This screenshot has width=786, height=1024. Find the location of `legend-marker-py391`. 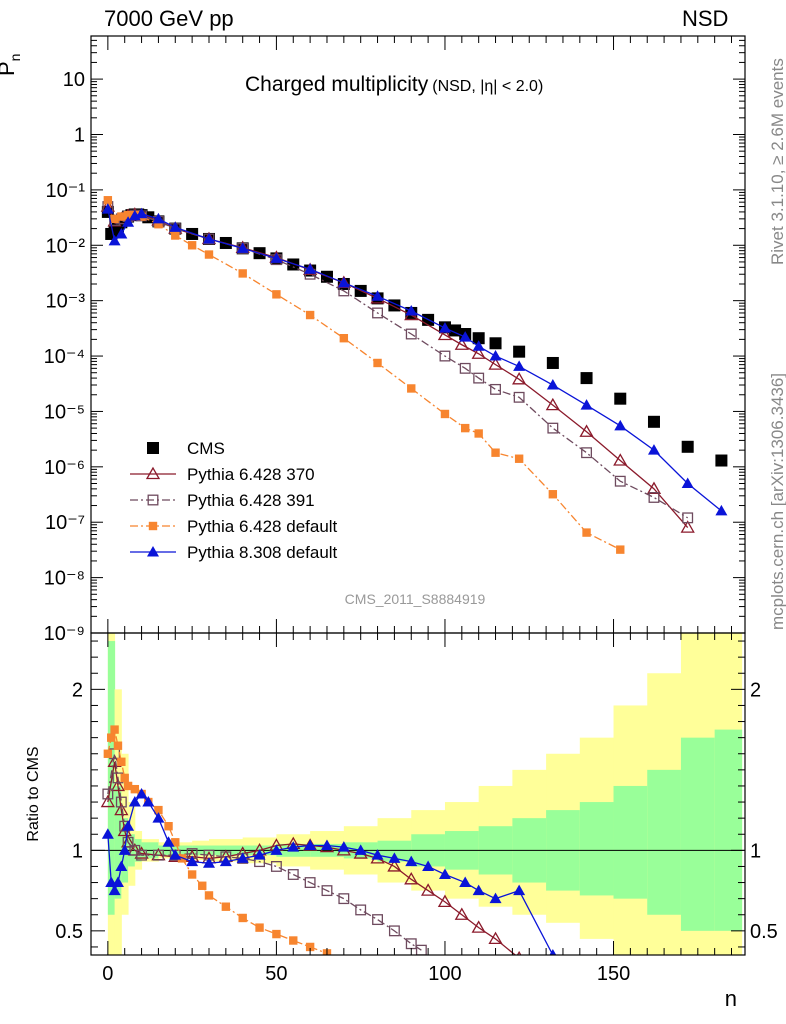

legend-marker-py391 is located at coordinates (153, 500).